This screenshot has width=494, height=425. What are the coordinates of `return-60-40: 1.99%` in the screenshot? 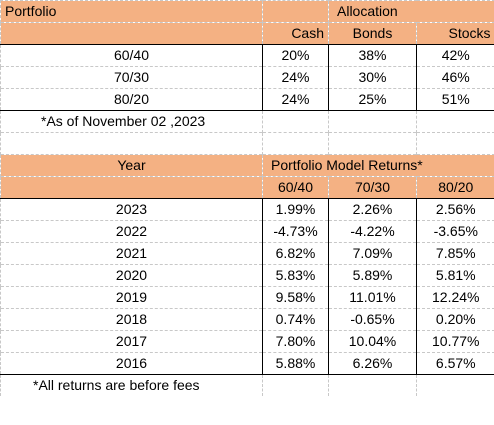 It's located at (295, 209).